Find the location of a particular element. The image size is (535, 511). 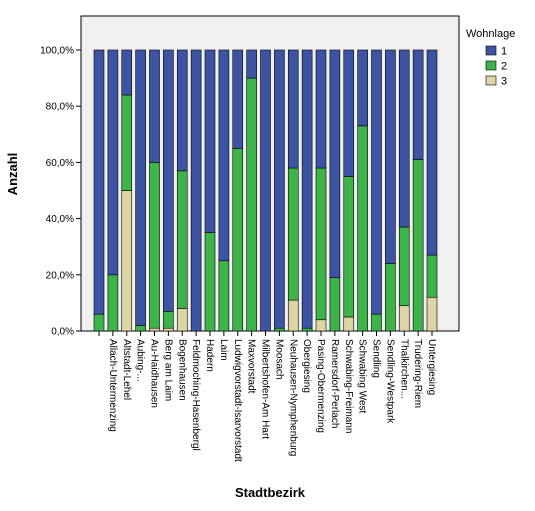

x-tick-label: Laim is located at coordinates (223, 350).